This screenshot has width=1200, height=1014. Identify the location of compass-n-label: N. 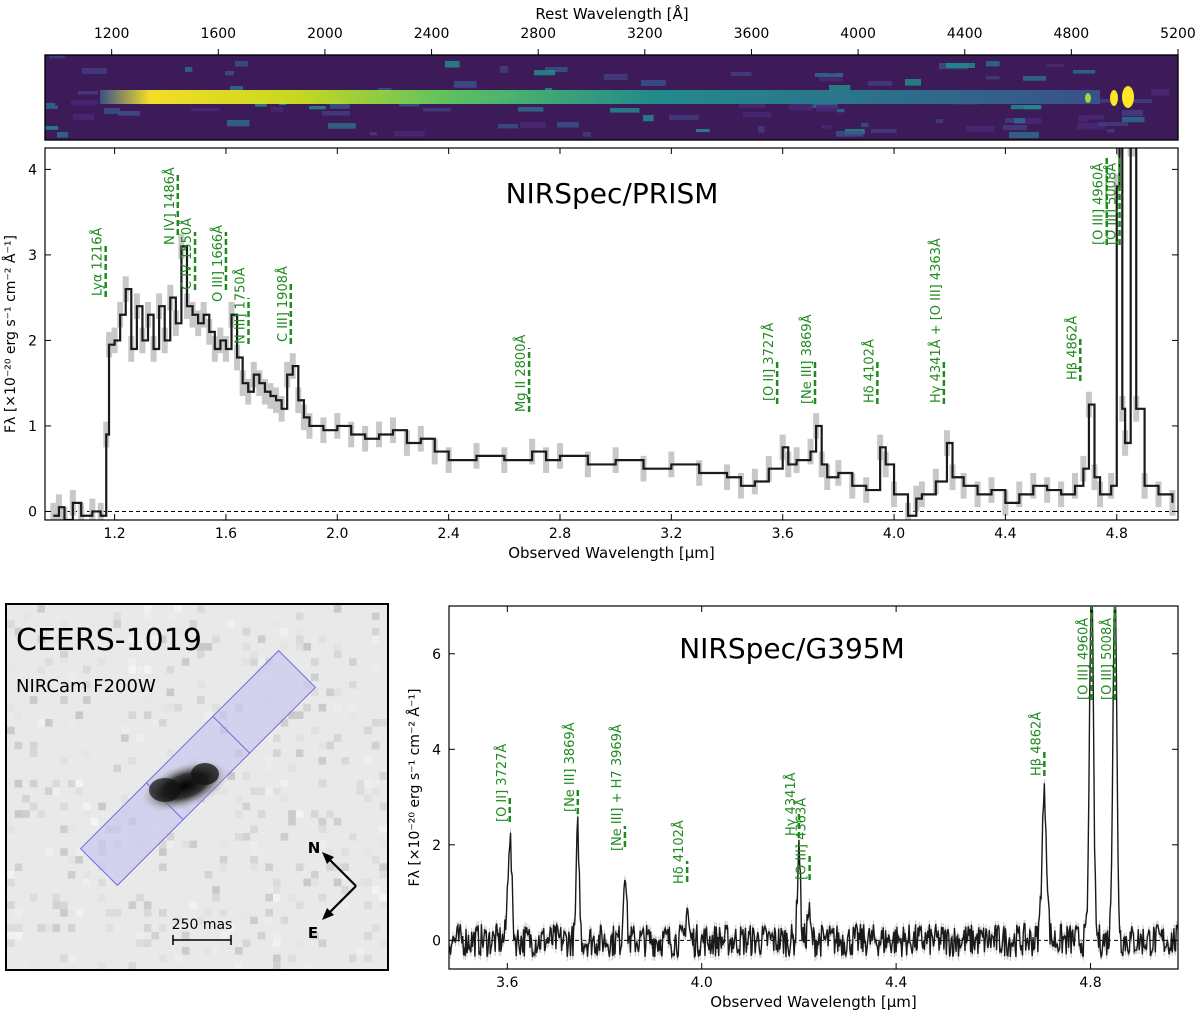
(314, 848).